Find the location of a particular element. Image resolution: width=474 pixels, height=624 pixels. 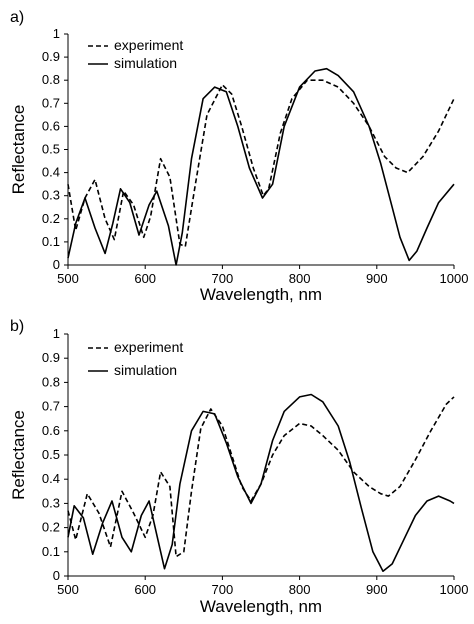

panel-label: b) is located at coordinates (17, 326).